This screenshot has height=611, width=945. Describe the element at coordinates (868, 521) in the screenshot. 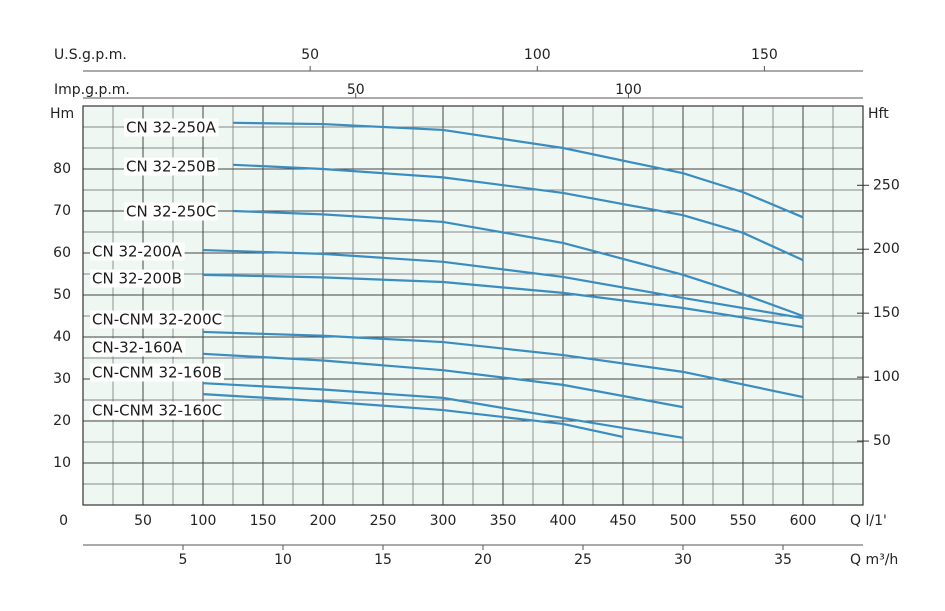

I see `x-axis-label: Q l/1'` at that location.